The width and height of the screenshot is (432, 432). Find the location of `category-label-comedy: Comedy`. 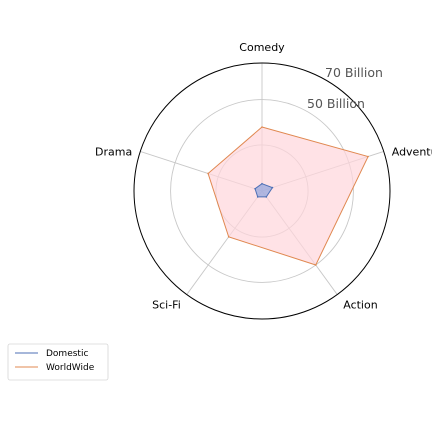

category-label-comedy: Comedy is located at coordinates (262, 47).